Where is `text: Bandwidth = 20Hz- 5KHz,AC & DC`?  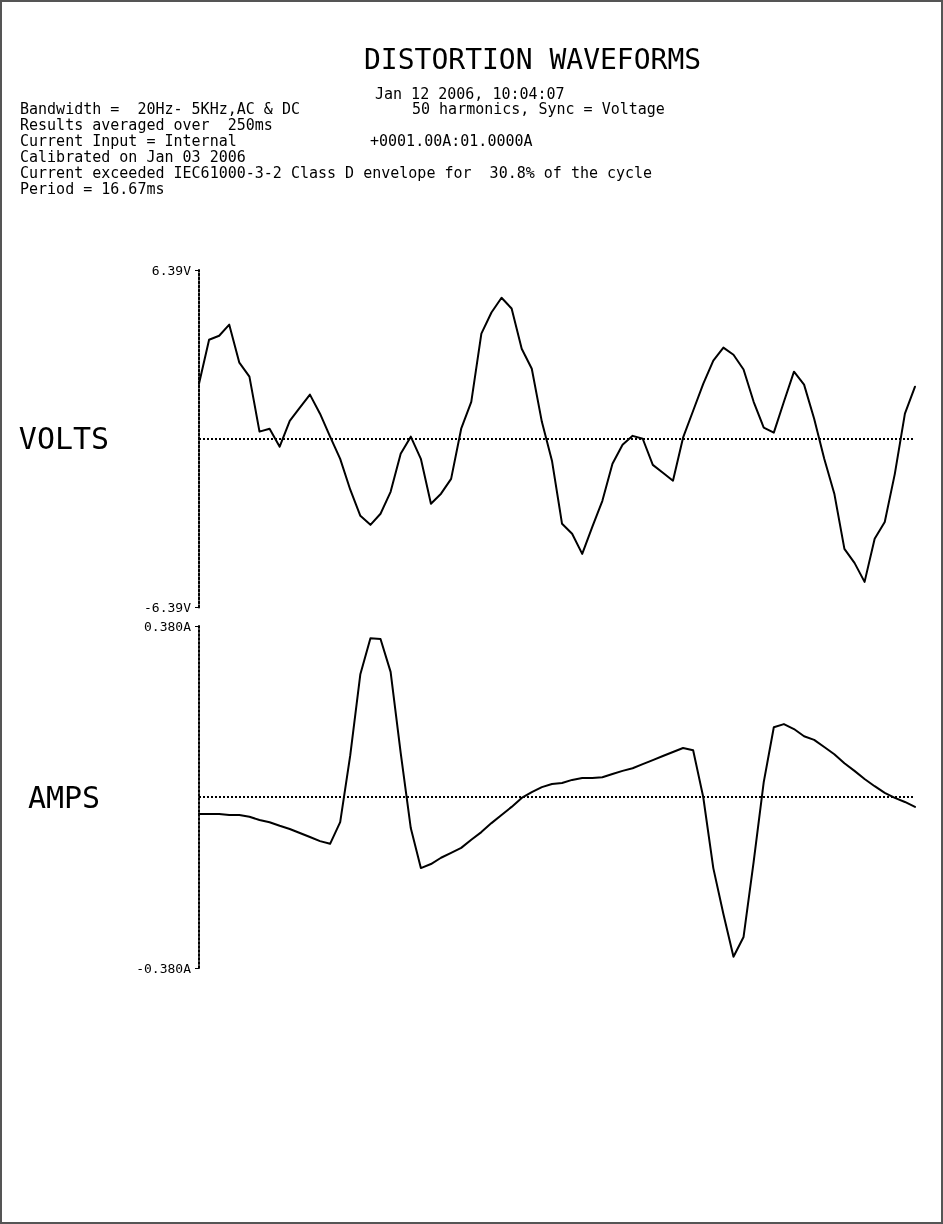
text: Bandwidth = 20Hz- 5KHz,AC & DC is located at coordinates (160, 108).